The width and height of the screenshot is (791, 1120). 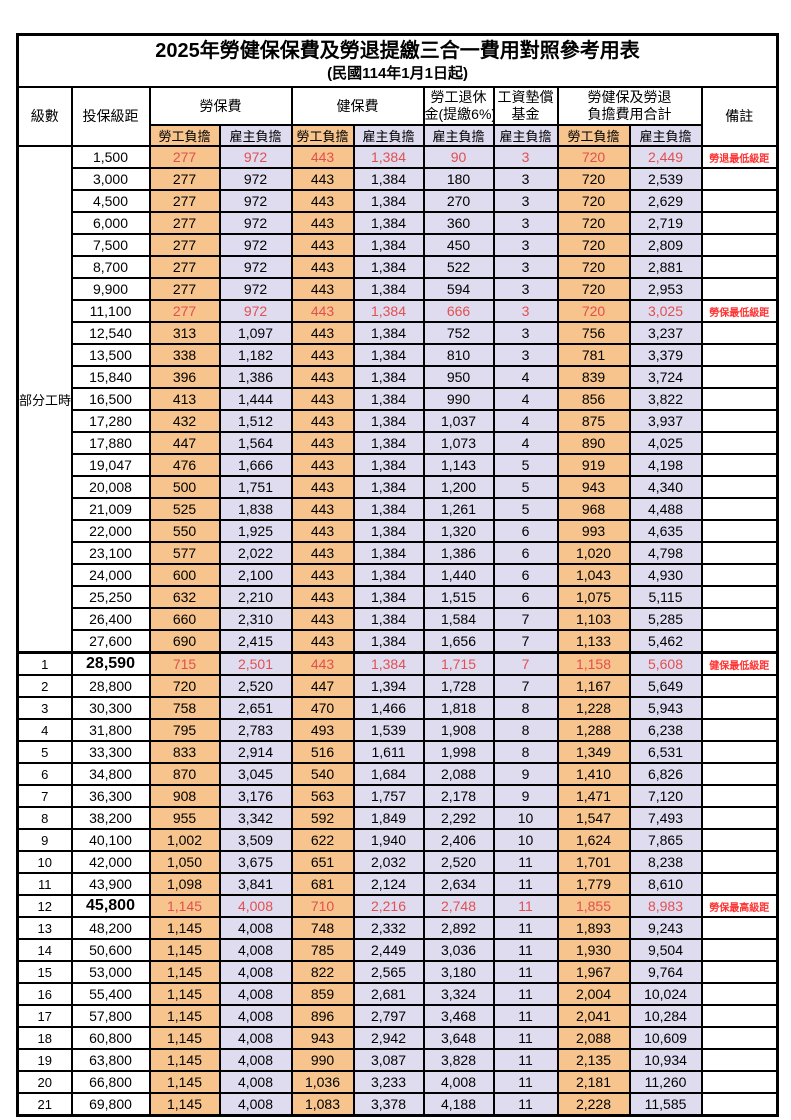 I want to click on title-row: 2025年勞健保保費及勞退提繳三合一費用對照參考用表 (民國114年1月1日起), so click(x=397, y=60).